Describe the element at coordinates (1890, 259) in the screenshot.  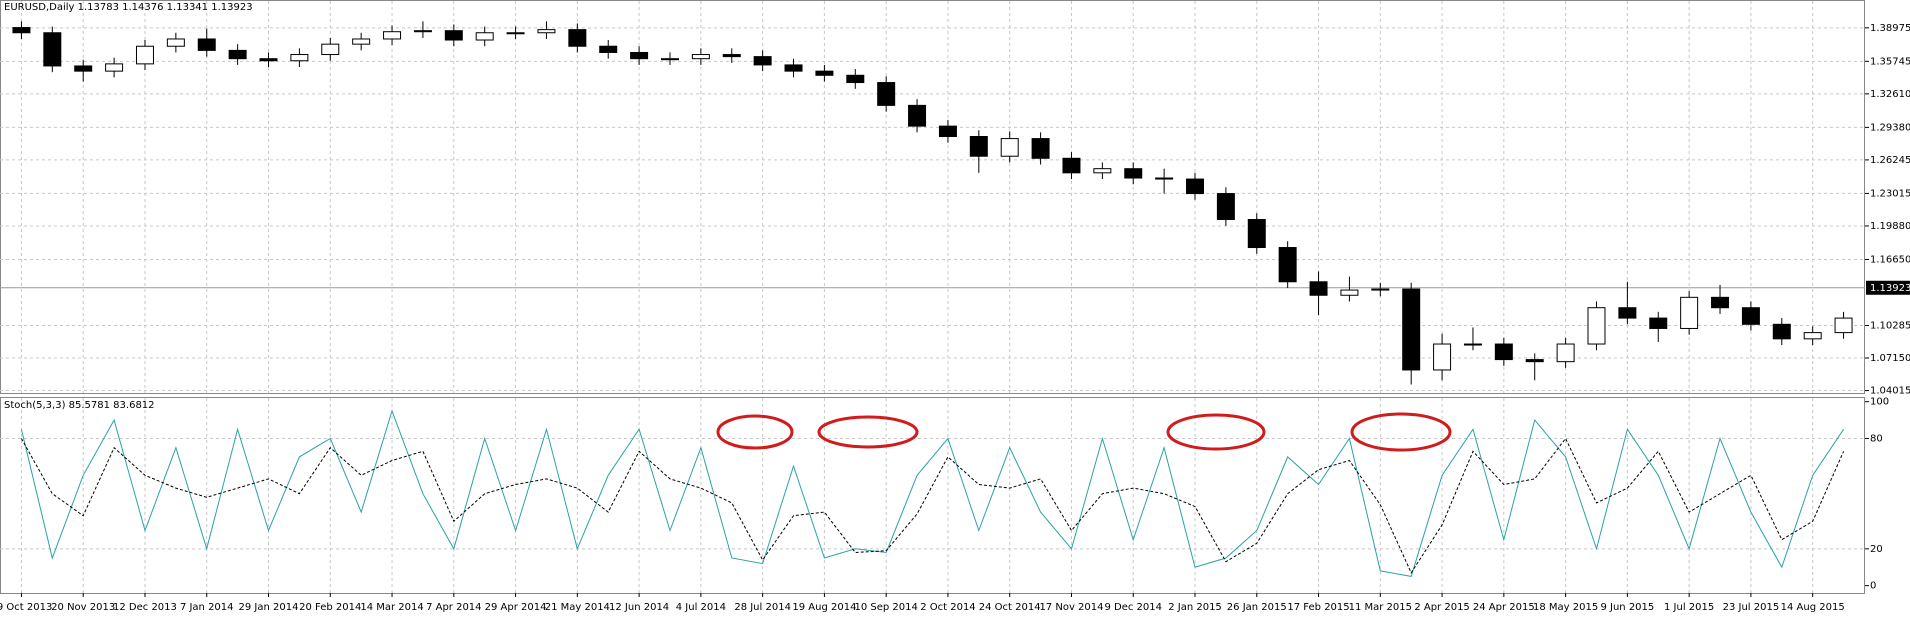
I see `y-tick-label: 1.16650` at that location.